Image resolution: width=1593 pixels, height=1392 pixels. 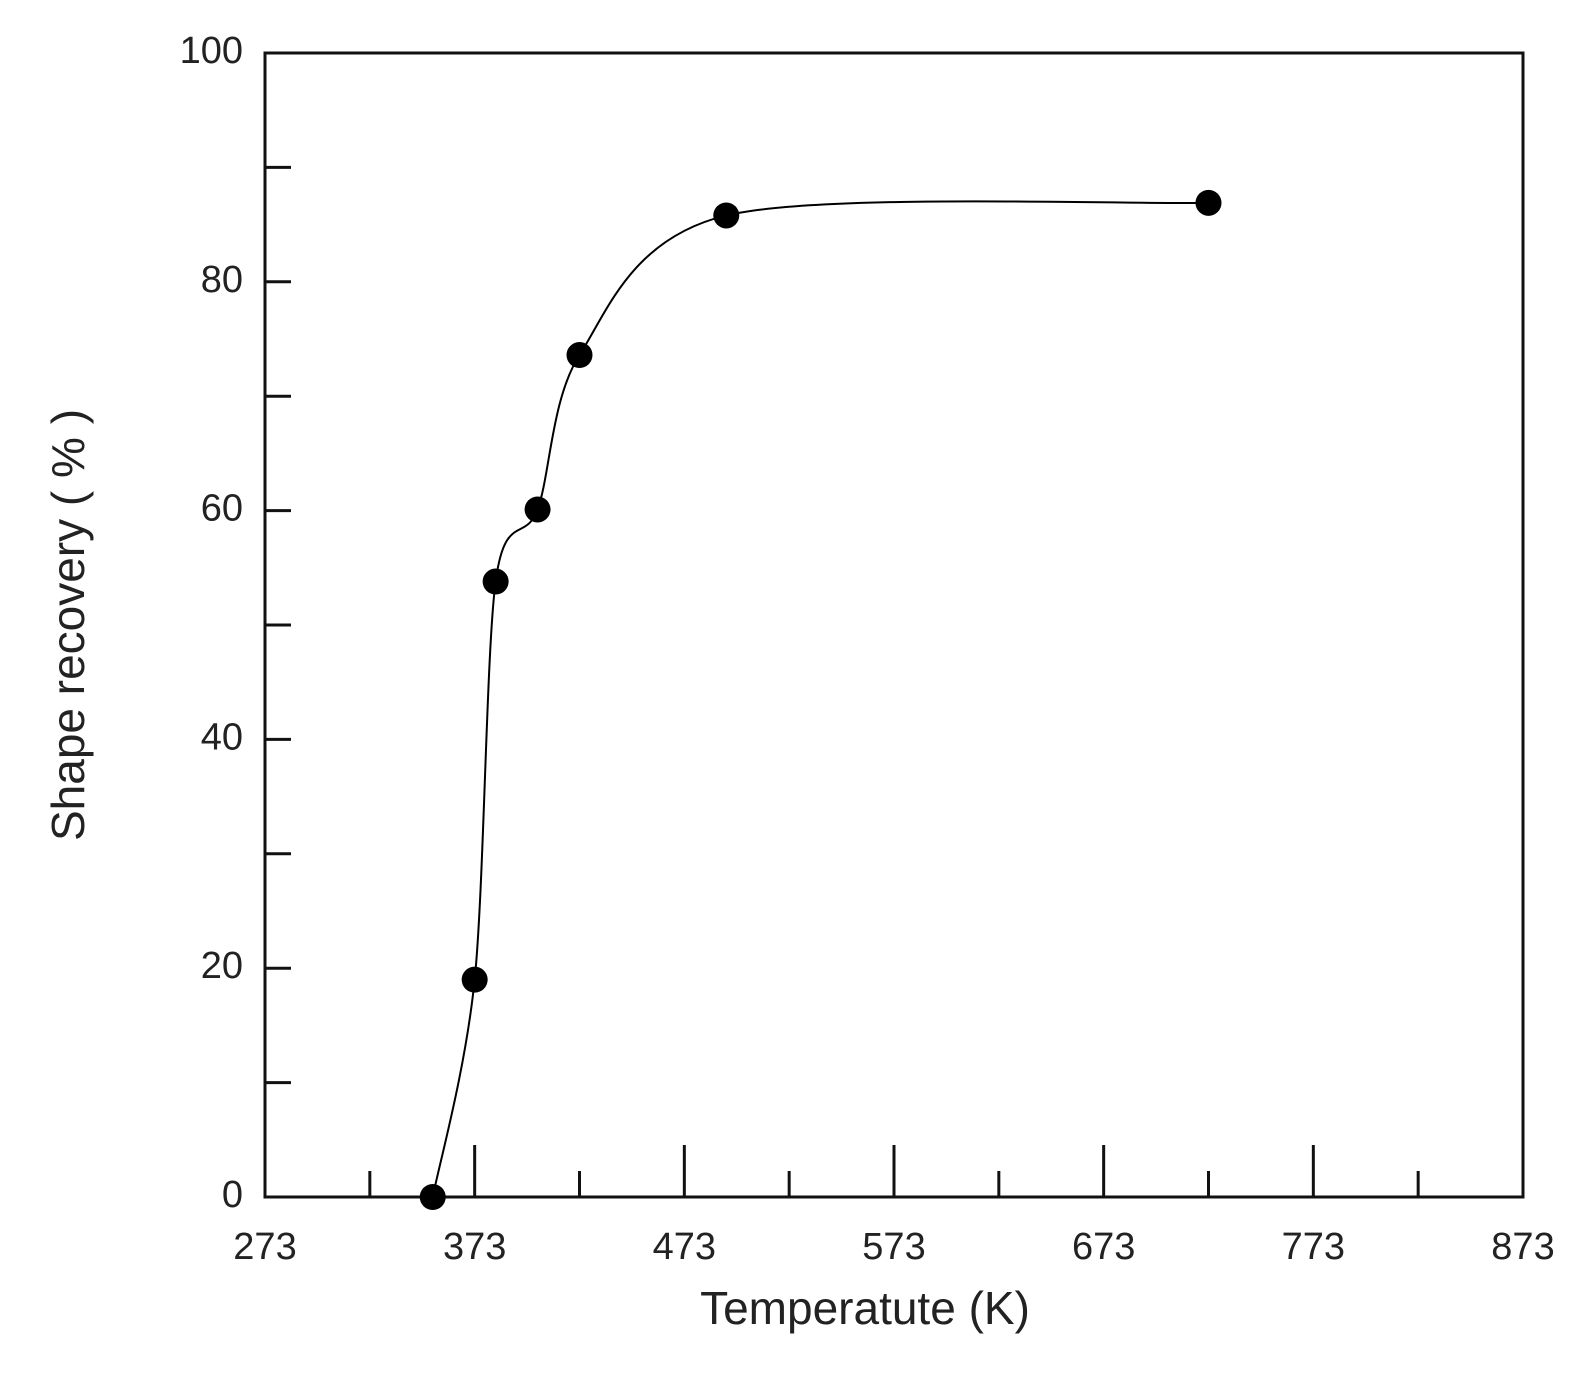 I want to click on y-tick-label: 60, so click(x=222, y=509).